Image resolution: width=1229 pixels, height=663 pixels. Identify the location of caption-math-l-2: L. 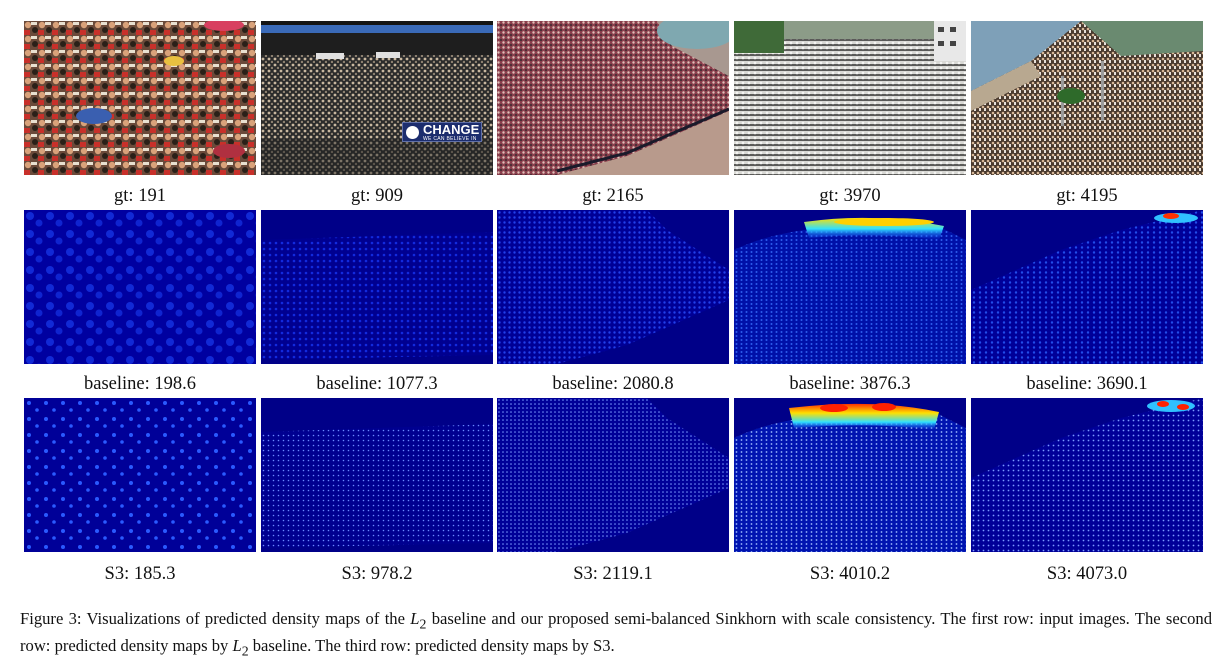
(237, 646).